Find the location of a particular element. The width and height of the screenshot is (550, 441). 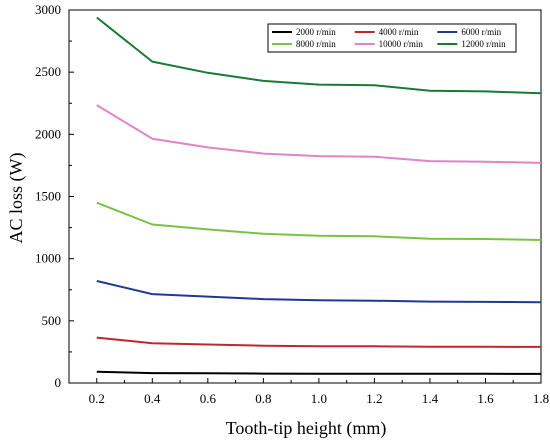

legend-label-1: 4000 r/min is located at coordinates (399, 32).